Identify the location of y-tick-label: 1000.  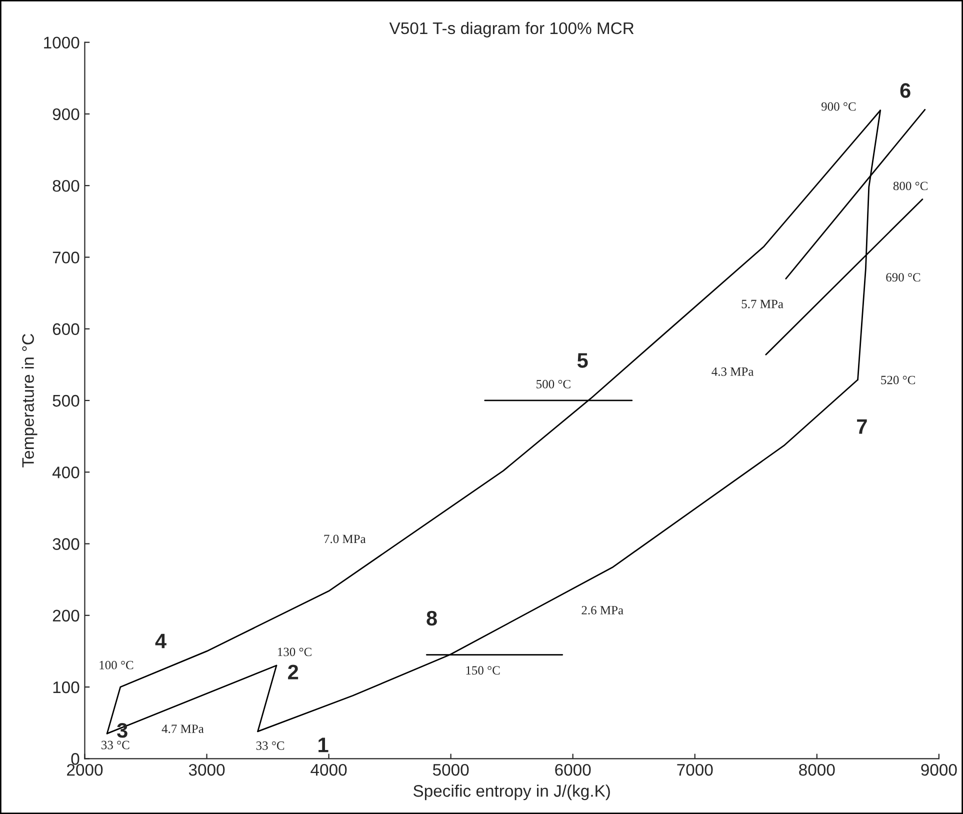
(62, 42).